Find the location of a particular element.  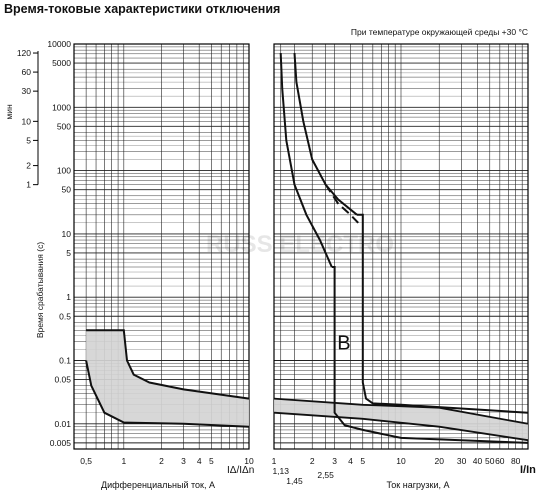

seconds-tick-label: 10 is located at coordinates (67, 234).